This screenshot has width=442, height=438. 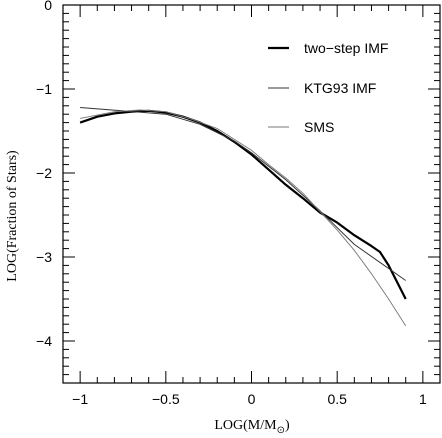 I want to click on x-axis-title: LOG(M/M⊙), so click(x=252, y=427).